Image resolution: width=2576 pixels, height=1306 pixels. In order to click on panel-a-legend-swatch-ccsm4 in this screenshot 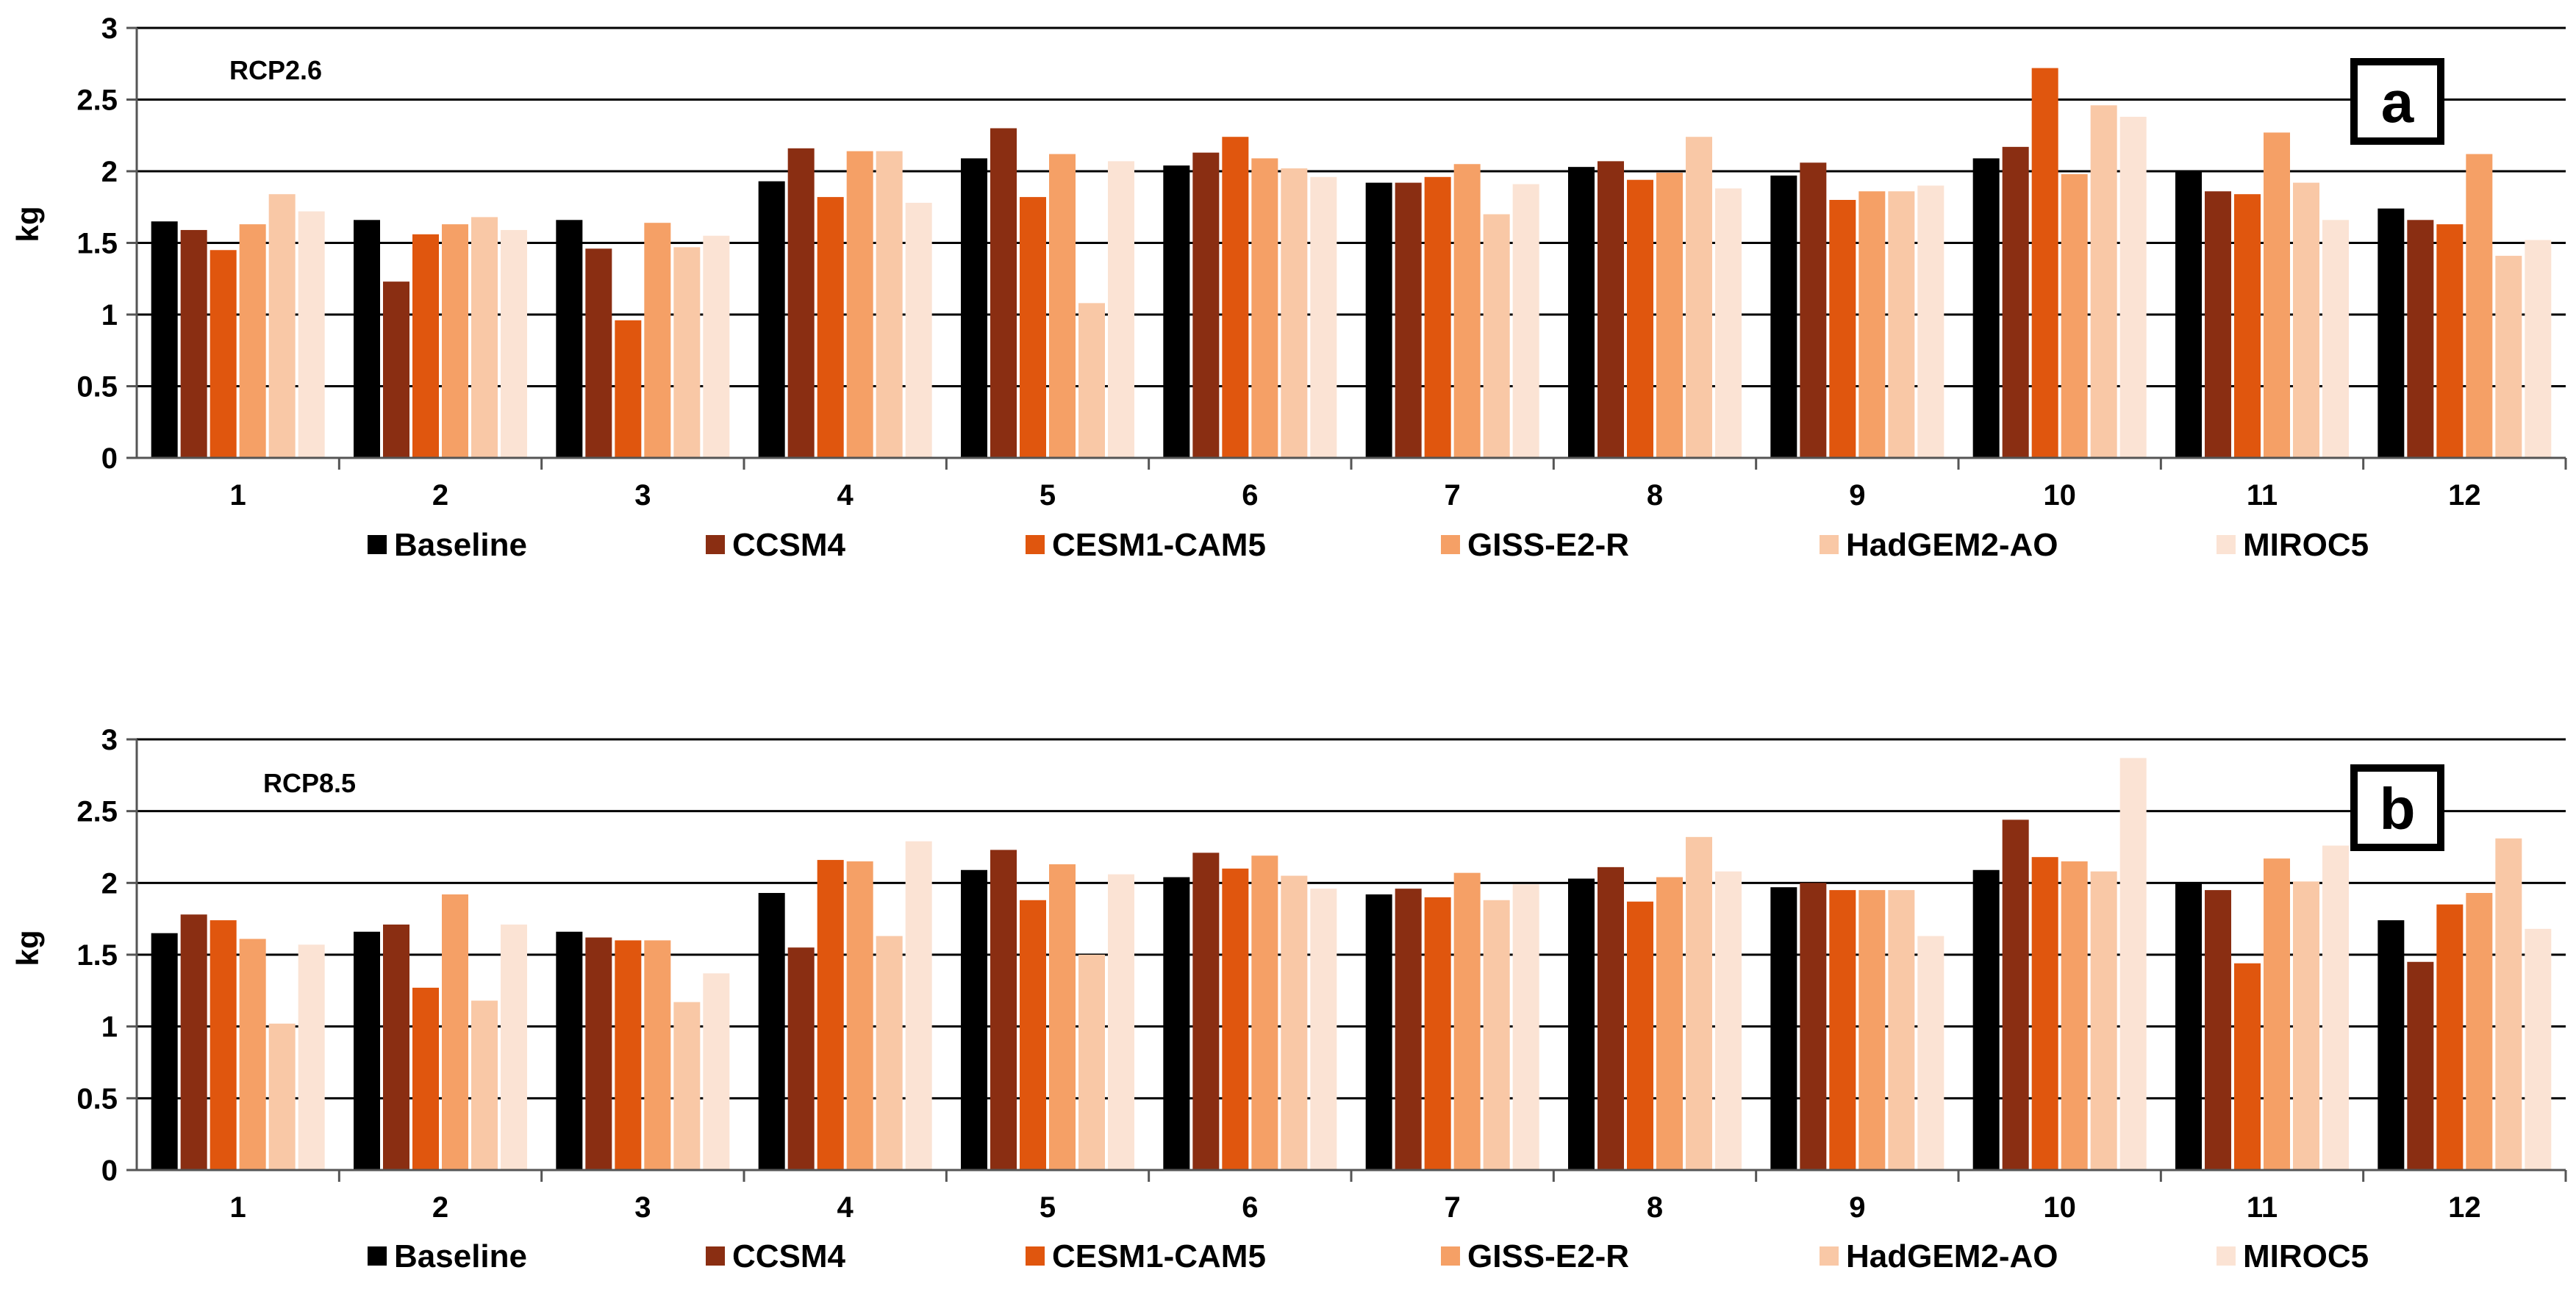, I will do `click(715, 544)`.